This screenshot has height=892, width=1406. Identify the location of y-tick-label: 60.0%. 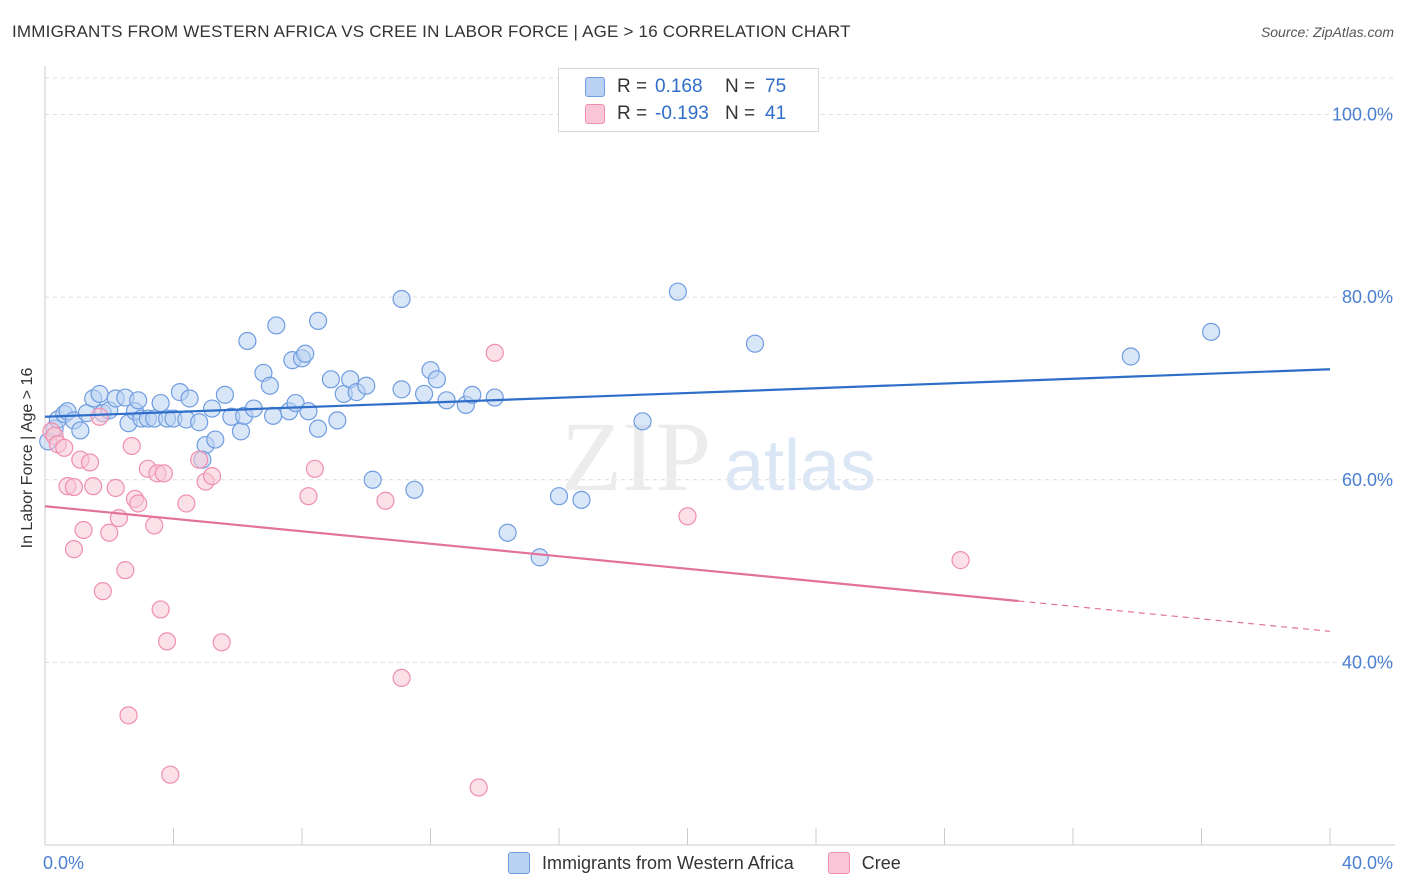
(1367, 480).